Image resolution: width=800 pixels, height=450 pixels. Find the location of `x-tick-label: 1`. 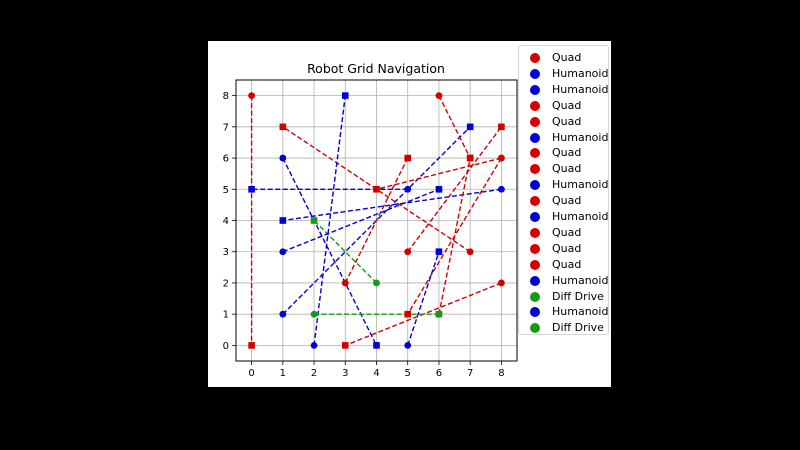

x-tick-label: 1 is located at coordinates (283, 373).